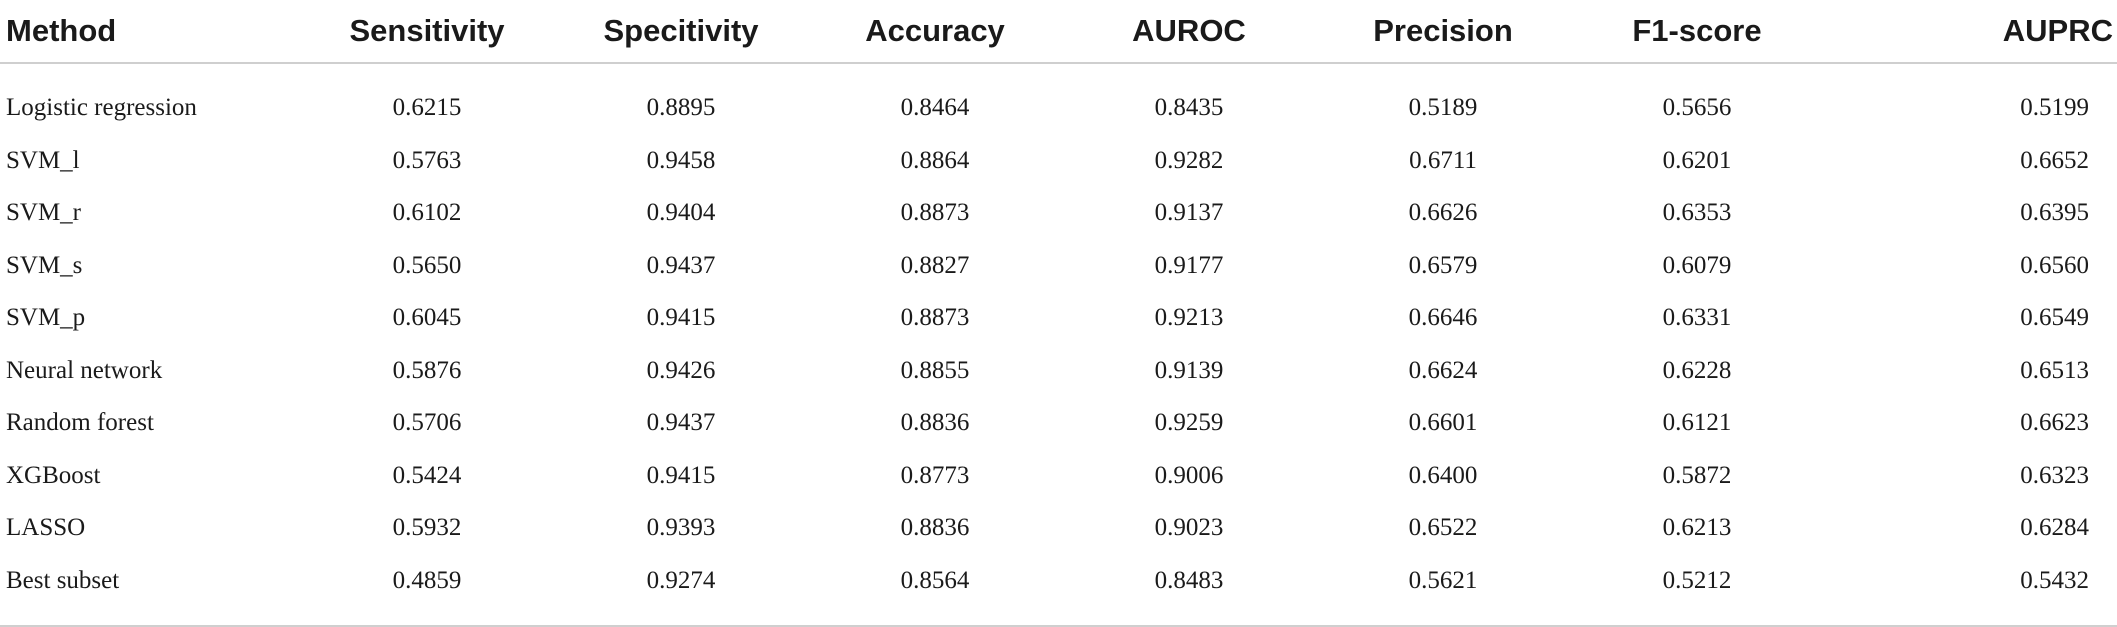  I want to click on metric-cell: 0.9282, so click(1189, 160).